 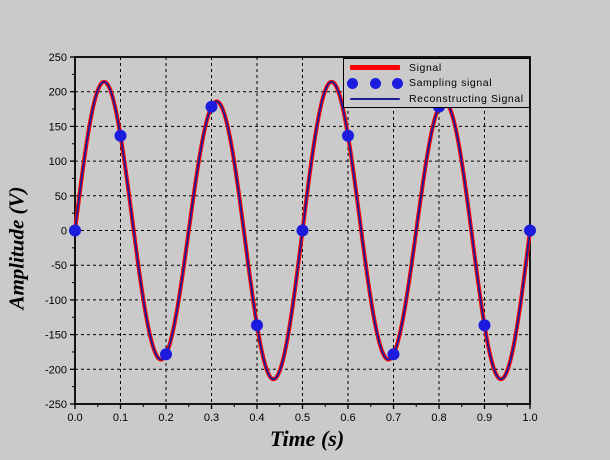 I want to click on legend-swatch-dots-icon, so click(x=375, y=83).